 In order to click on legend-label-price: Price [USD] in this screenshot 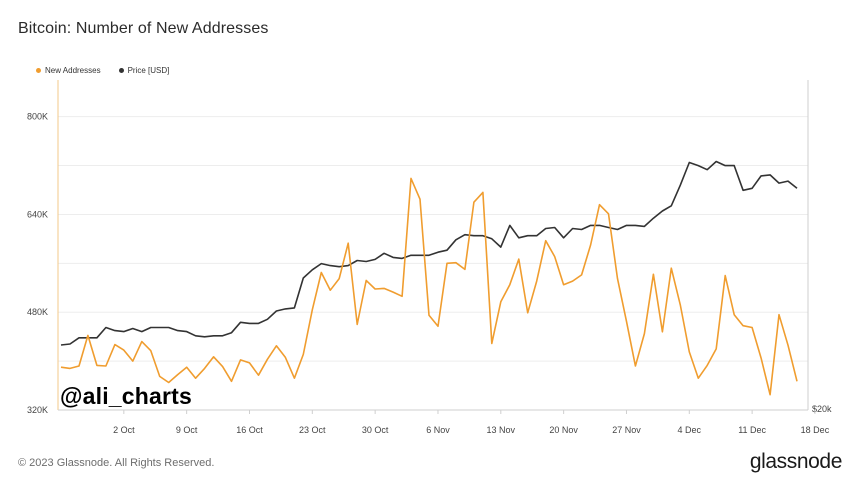, I will do `click(148, 70)`.